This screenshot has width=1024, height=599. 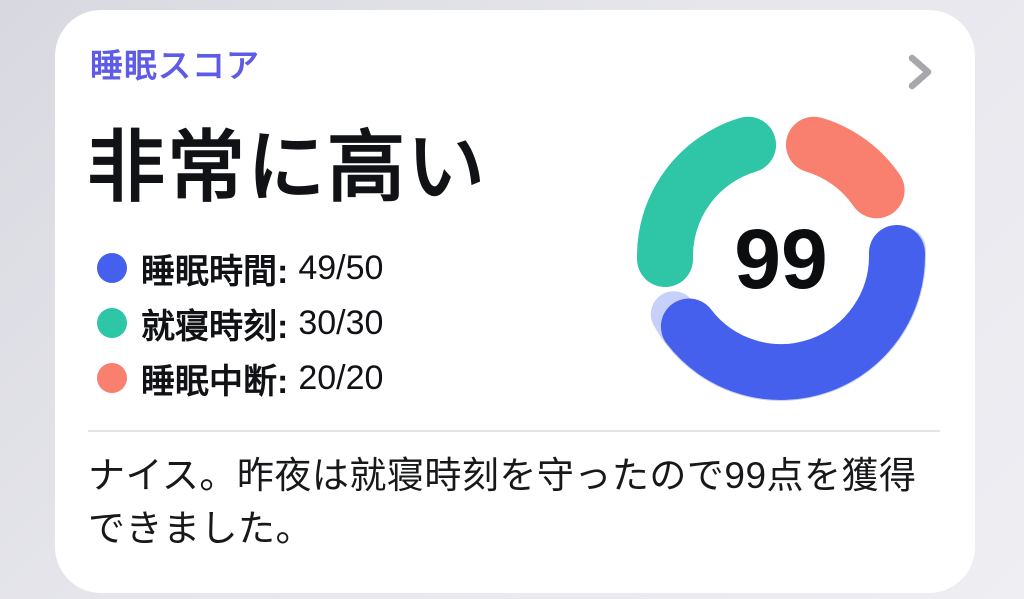 I want to click on legend-label: 就寝時刻:, so click(x=215, y=326).